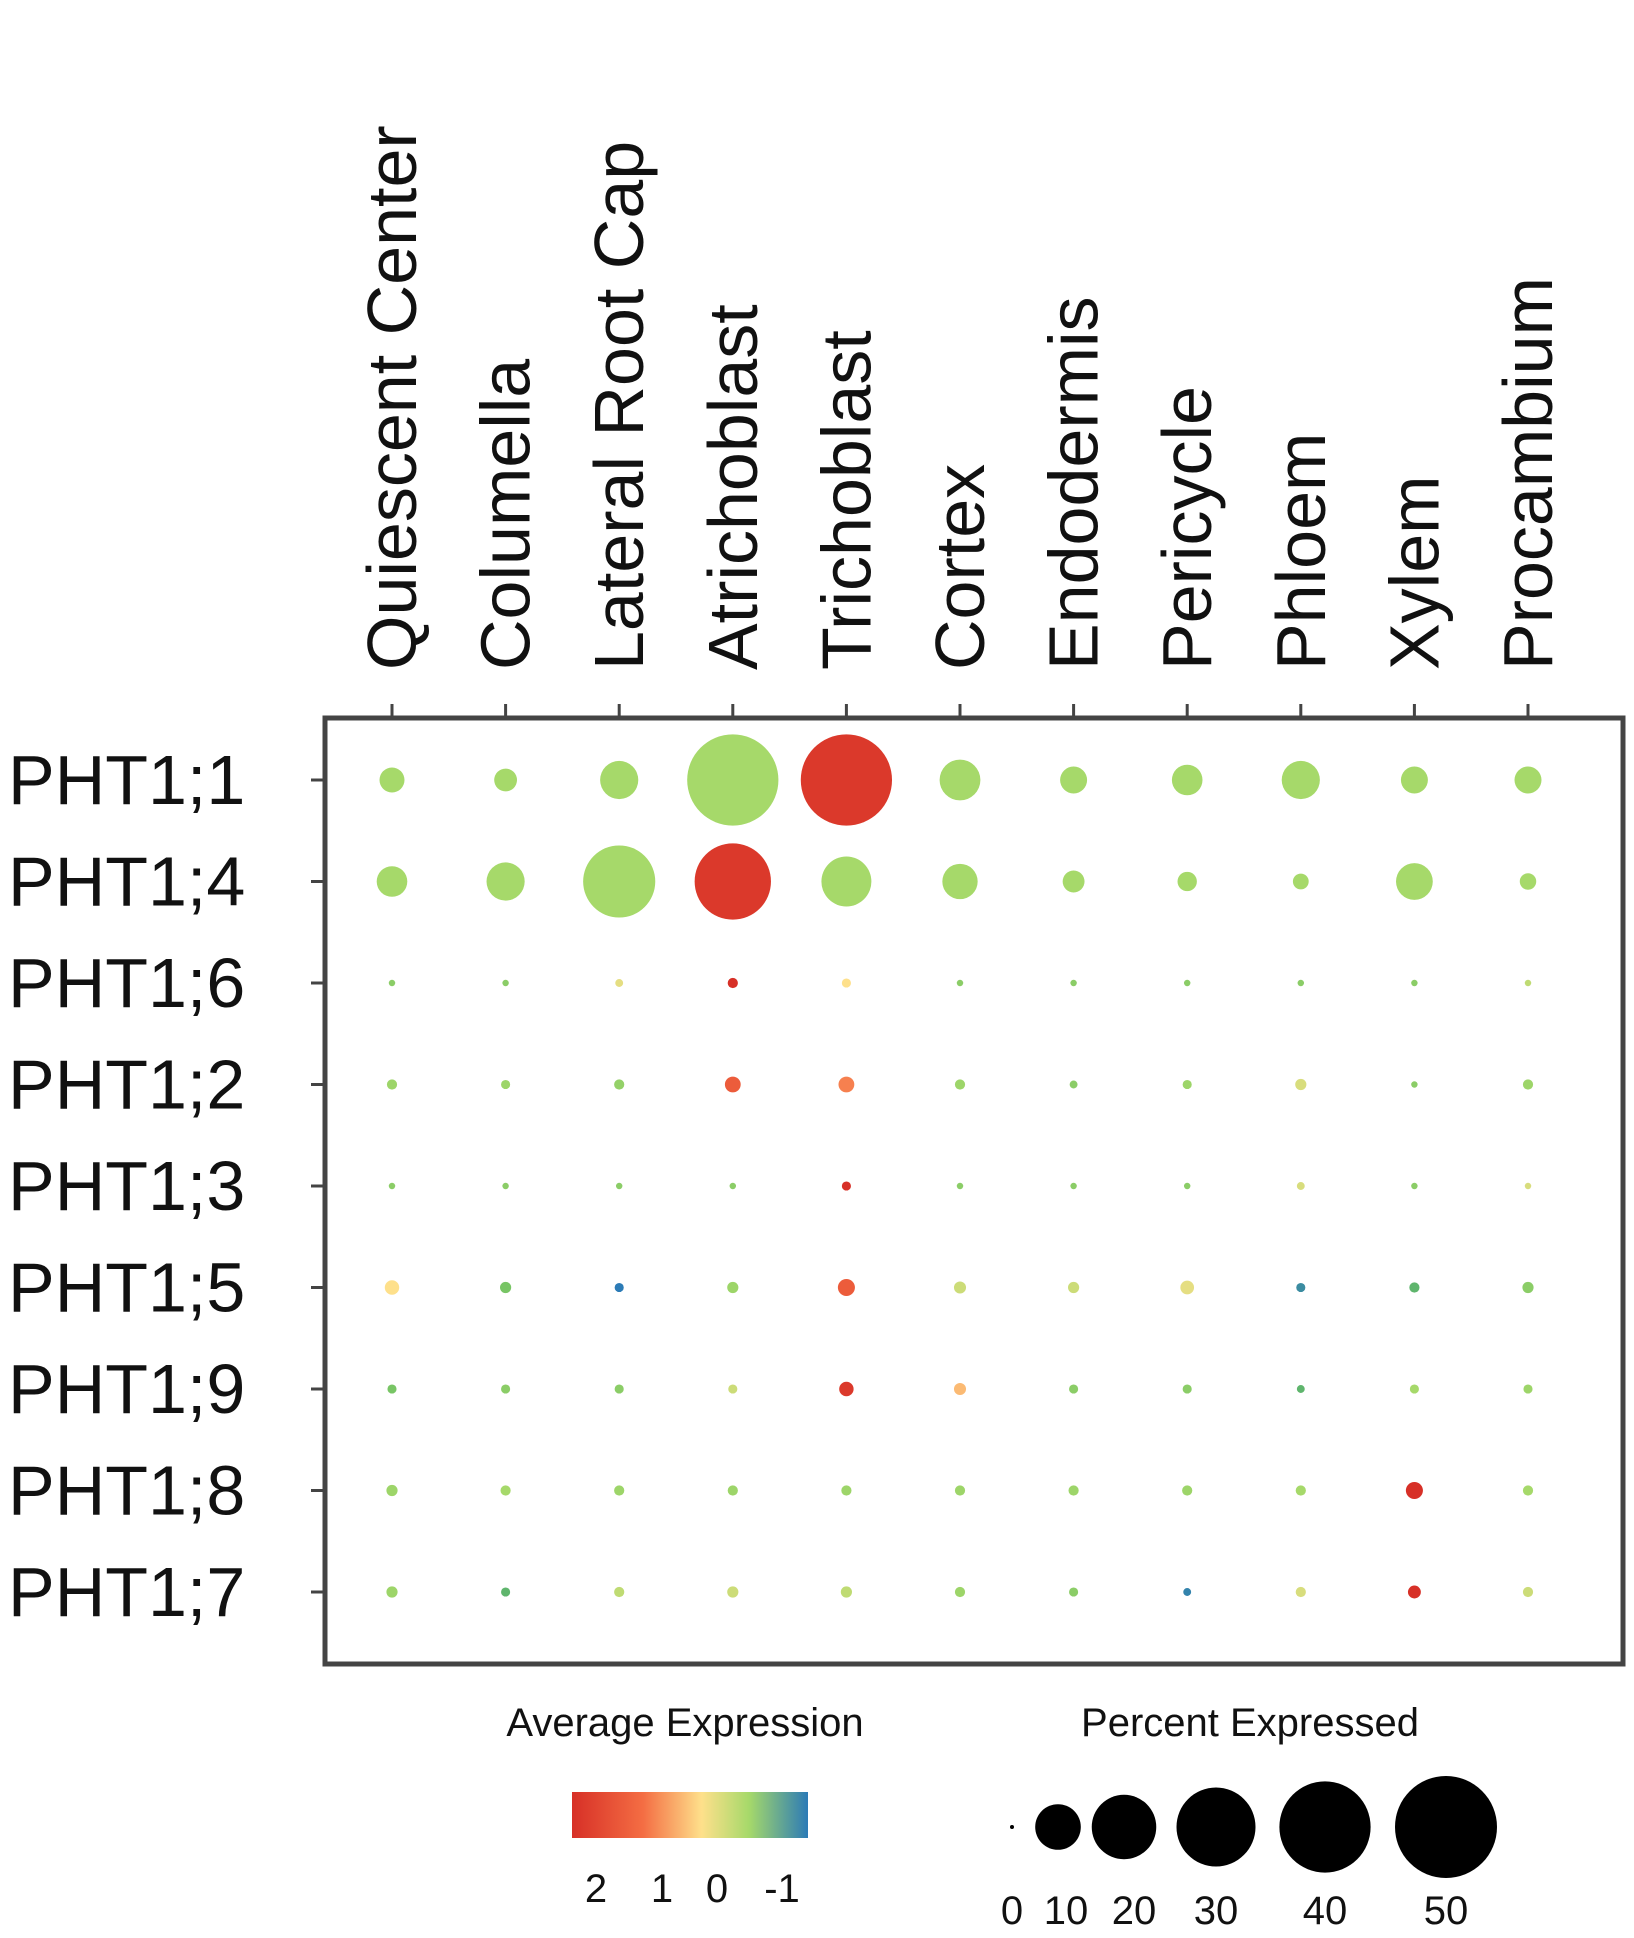 This screenshot has width=1634, height=1938. Describe the element at coordinates (846, 500) in the screenshot. I see `column-label: Trichoblast` at that location.